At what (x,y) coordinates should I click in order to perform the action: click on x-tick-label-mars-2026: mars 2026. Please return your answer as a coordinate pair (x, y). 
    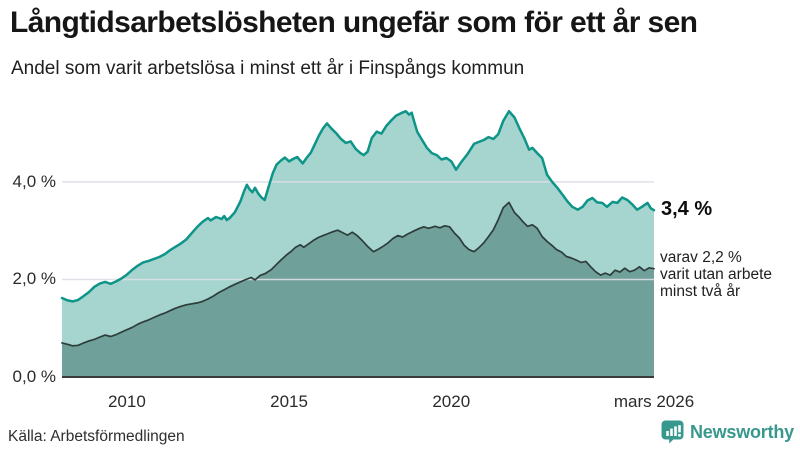
    Looking at the image, I should click on (654, 401).